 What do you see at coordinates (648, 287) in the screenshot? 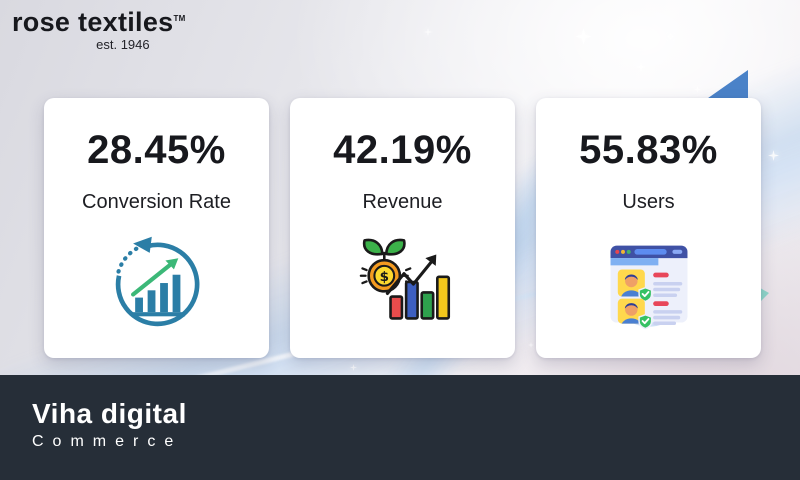
I see `verified-users-browser-icon` at bounding box center [648, 287].